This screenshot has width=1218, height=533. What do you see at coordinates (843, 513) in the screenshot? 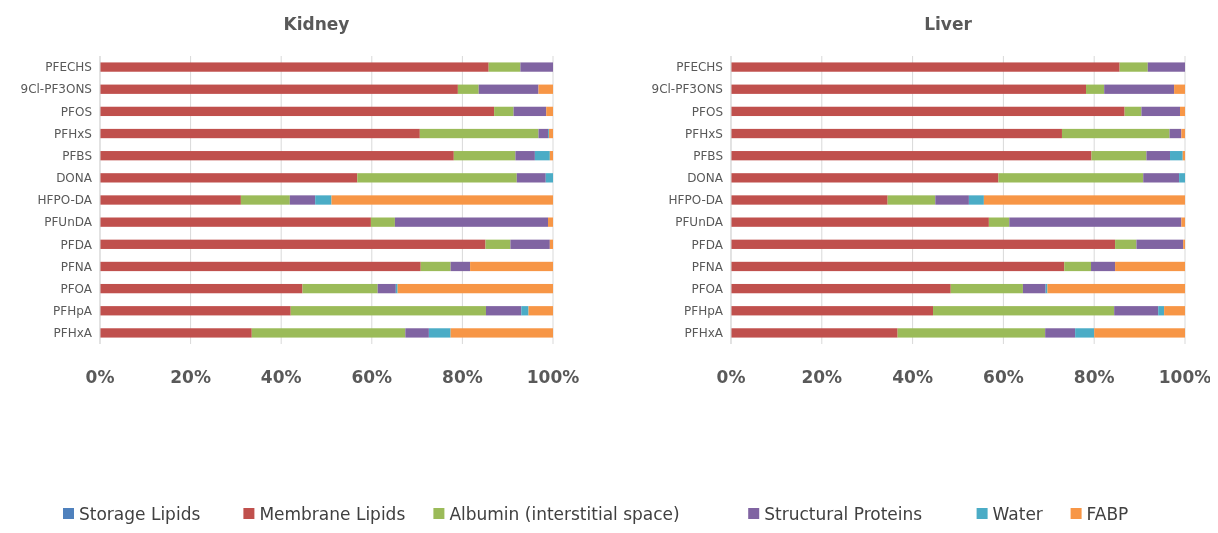
I see `legend-label: Structural Proteins` at bounding box center [843, 513].